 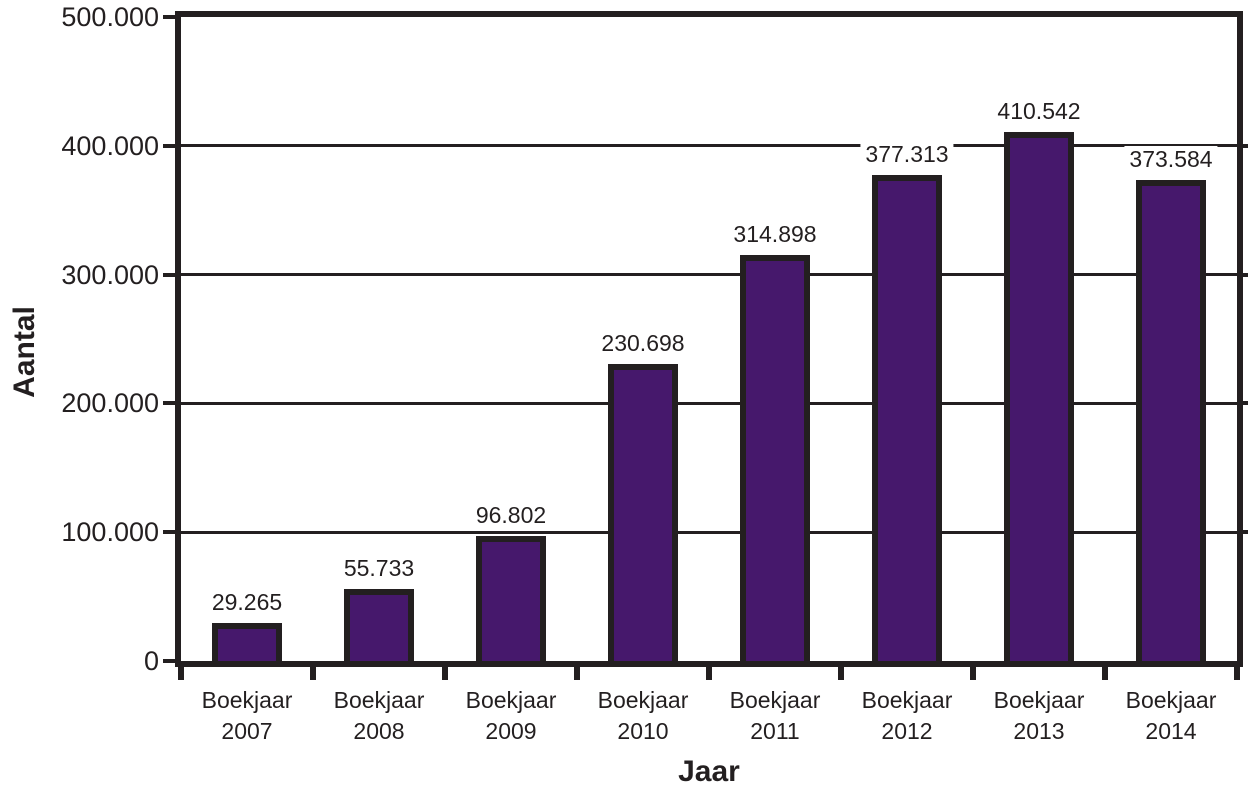 What do you see at coordinates (511, 731) in the screenshot?
I see `x-category-label-line: 2009` at bounding box center [511, 731].